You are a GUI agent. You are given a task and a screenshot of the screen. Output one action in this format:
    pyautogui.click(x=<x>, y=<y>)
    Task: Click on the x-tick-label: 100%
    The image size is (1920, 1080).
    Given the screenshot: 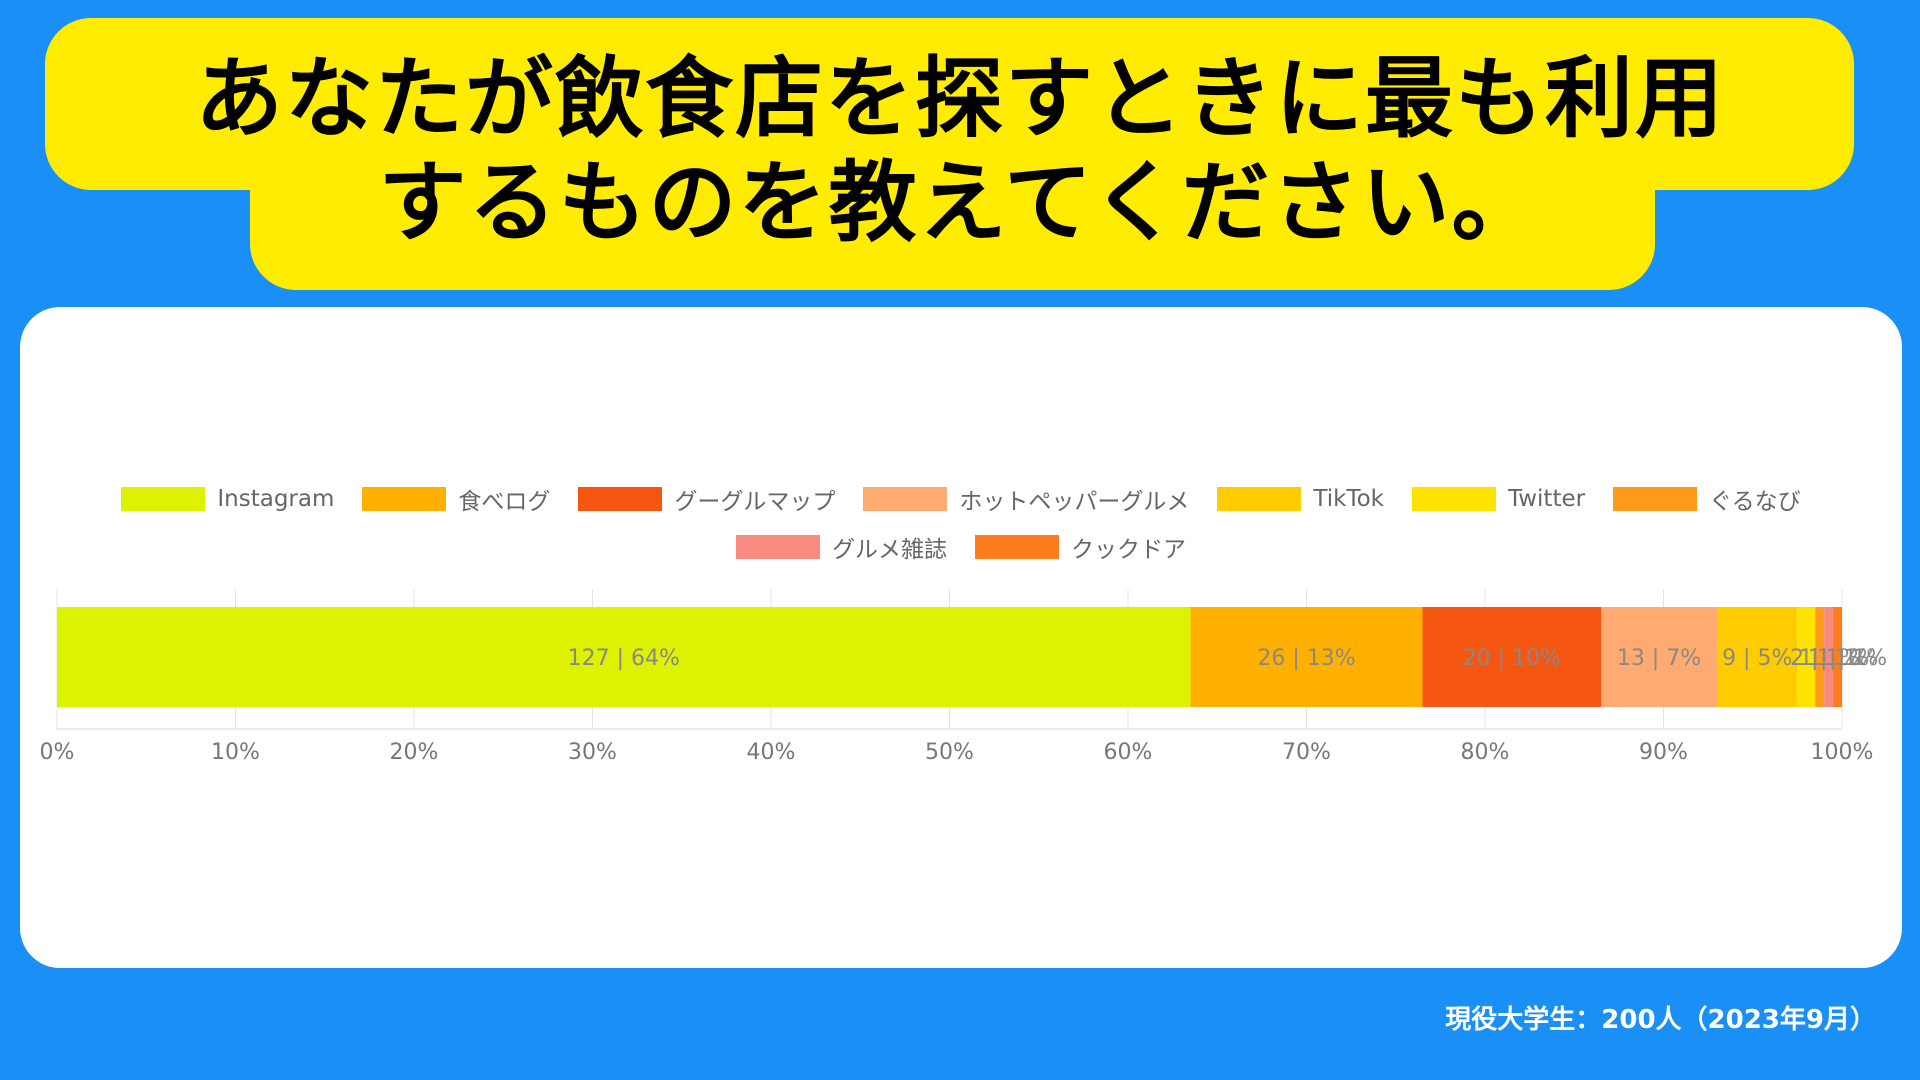 What is the action you would take?
    pyautogui.click(x=1842, y=752)
    